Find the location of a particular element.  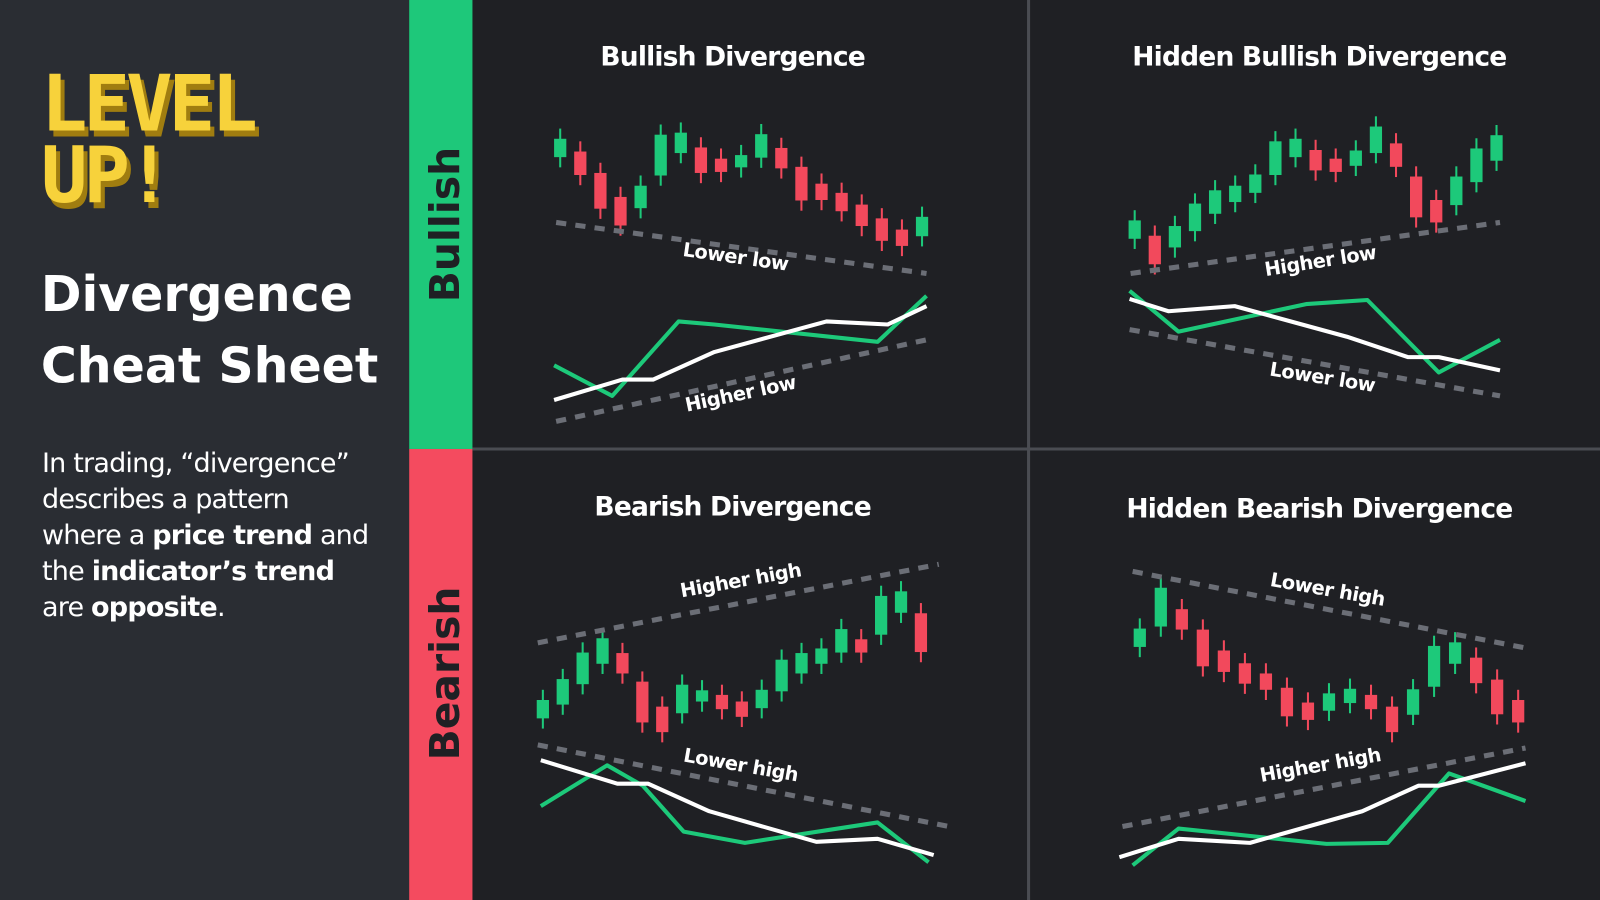

row-label: Bullish is located at coordinates (445, 224).